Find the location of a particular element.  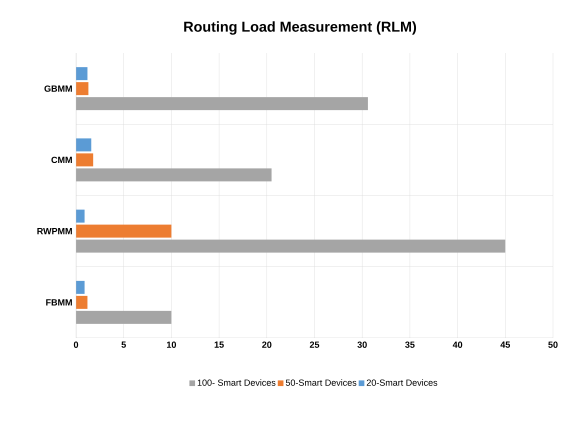

x-tick-label: 5 is located at coordinates (123, 345).